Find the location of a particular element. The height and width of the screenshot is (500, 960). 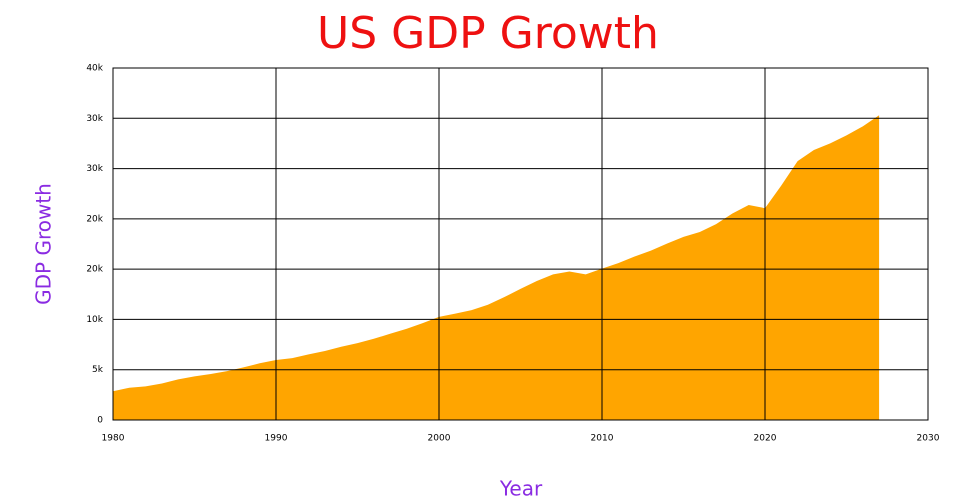

x-tick-label: 2010 is located at coordinates (602, 439).